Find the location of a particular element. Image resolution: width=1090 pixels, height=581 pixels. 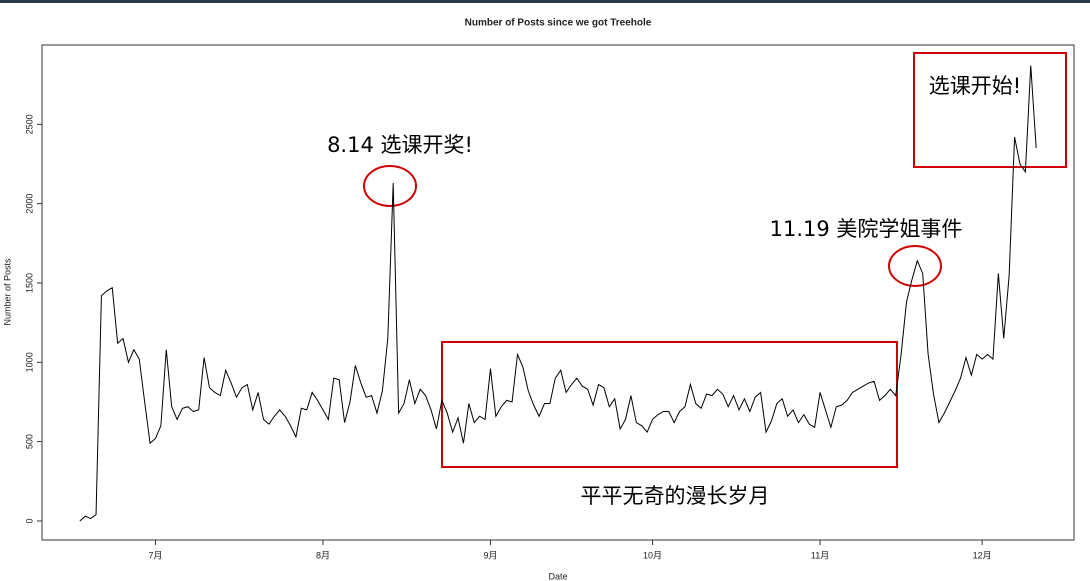

y-axis-label: Number of Posts is located at coordinates (7, 292).